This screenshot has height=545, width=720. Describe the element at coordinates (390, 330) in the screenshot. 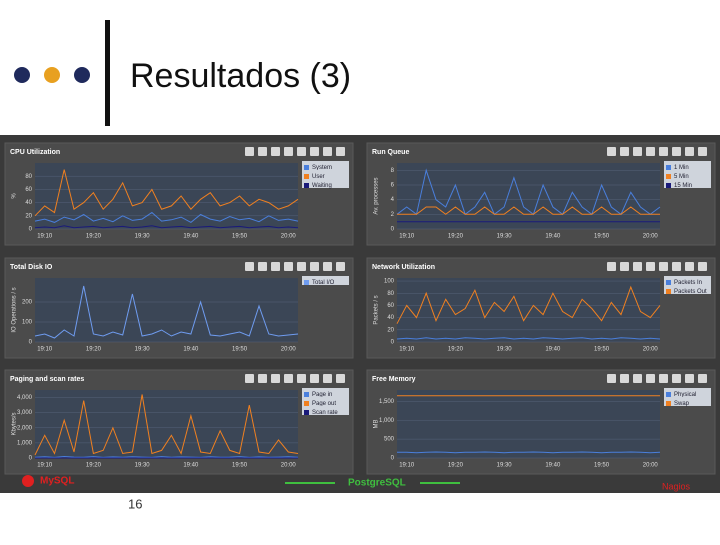

I see `y-tick-label: 20` at that location.